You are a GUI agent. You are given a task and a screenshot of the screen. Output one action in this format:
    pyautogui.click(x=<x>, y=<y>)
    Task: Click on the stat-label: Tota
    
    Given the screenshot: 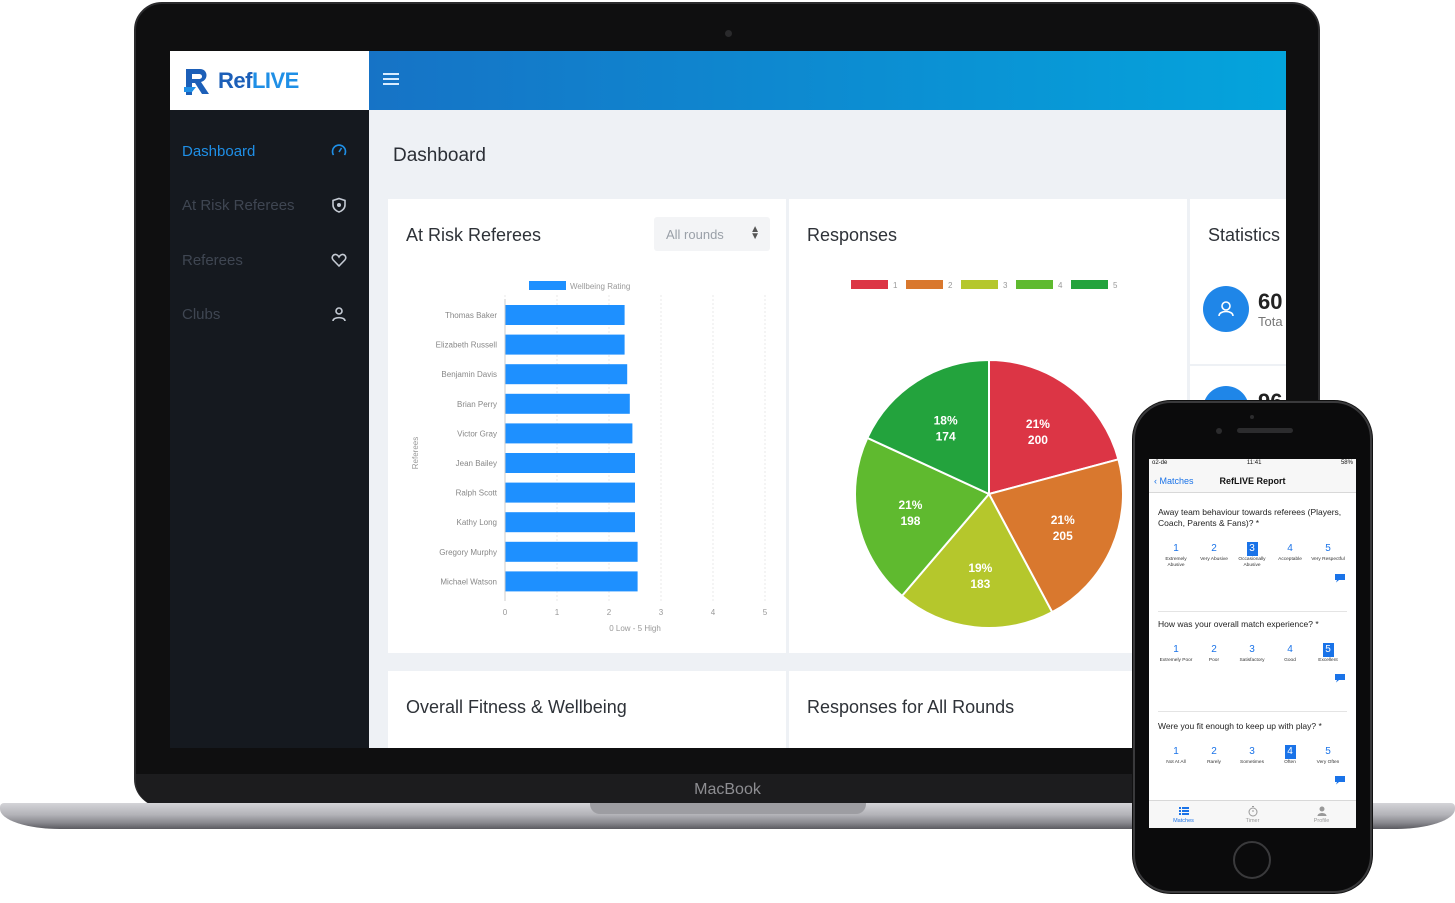 What is the action you would take?
    pyautogui.click(x=1270, y=321)
    